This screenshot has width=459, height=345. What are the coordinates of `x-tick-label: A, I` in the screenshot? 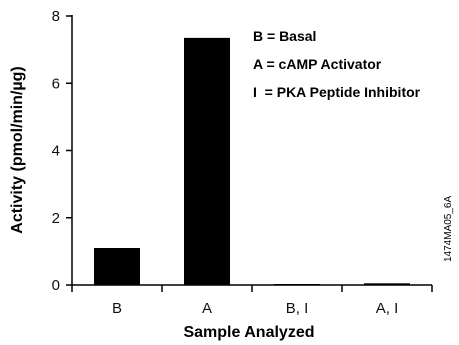 It's located at (387, 308).